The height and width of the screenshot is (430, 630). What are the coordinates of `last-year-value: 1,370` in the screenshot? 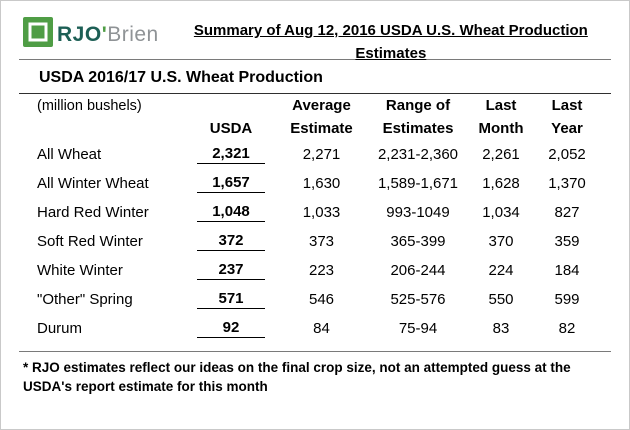 It's located at (567, 183).